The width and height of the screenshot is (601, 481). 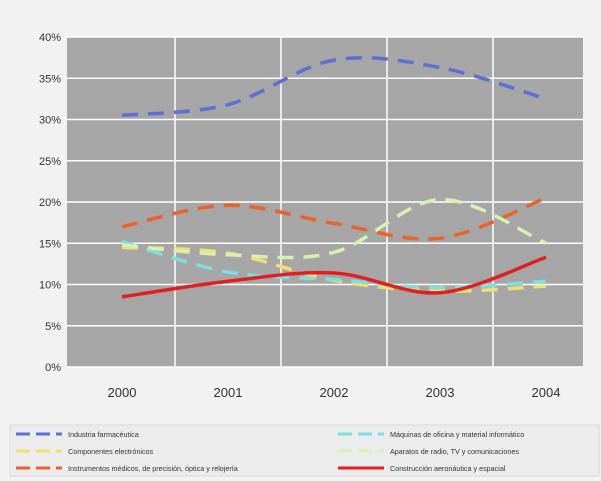 What do you see at coordinates (50, 244) in the screenshot?
I see `y-tick-label: 15%` at bounding box center [50, 244].